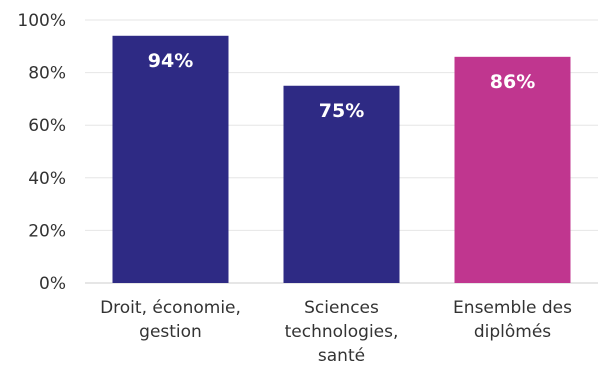 Image resolution: width=606 pixels, height=370 pixels. I want to click on y-tick-label: 40%, so click(47, 179).